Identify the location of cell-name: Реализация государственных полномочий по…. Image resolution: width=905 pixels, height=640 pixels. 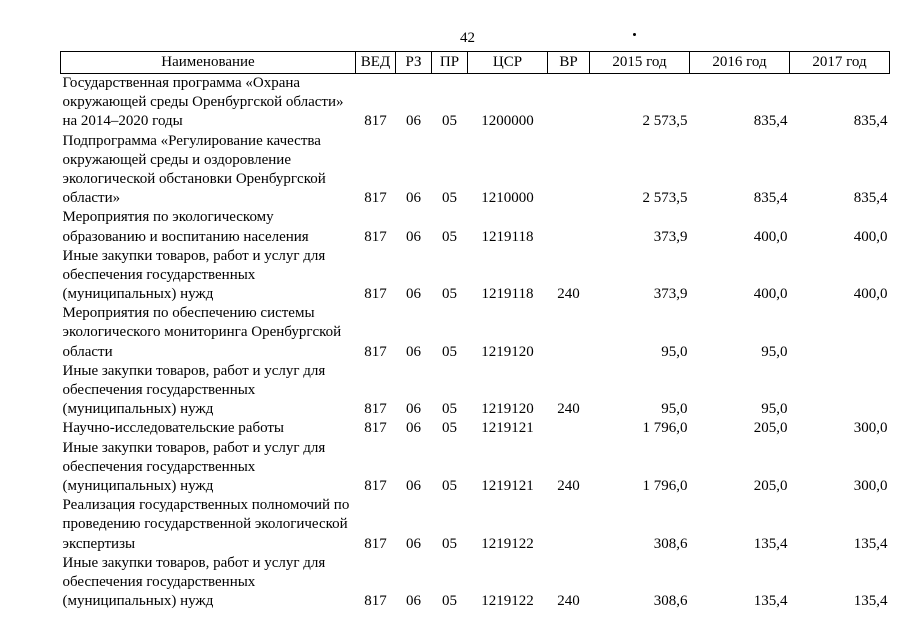
(206, 524).